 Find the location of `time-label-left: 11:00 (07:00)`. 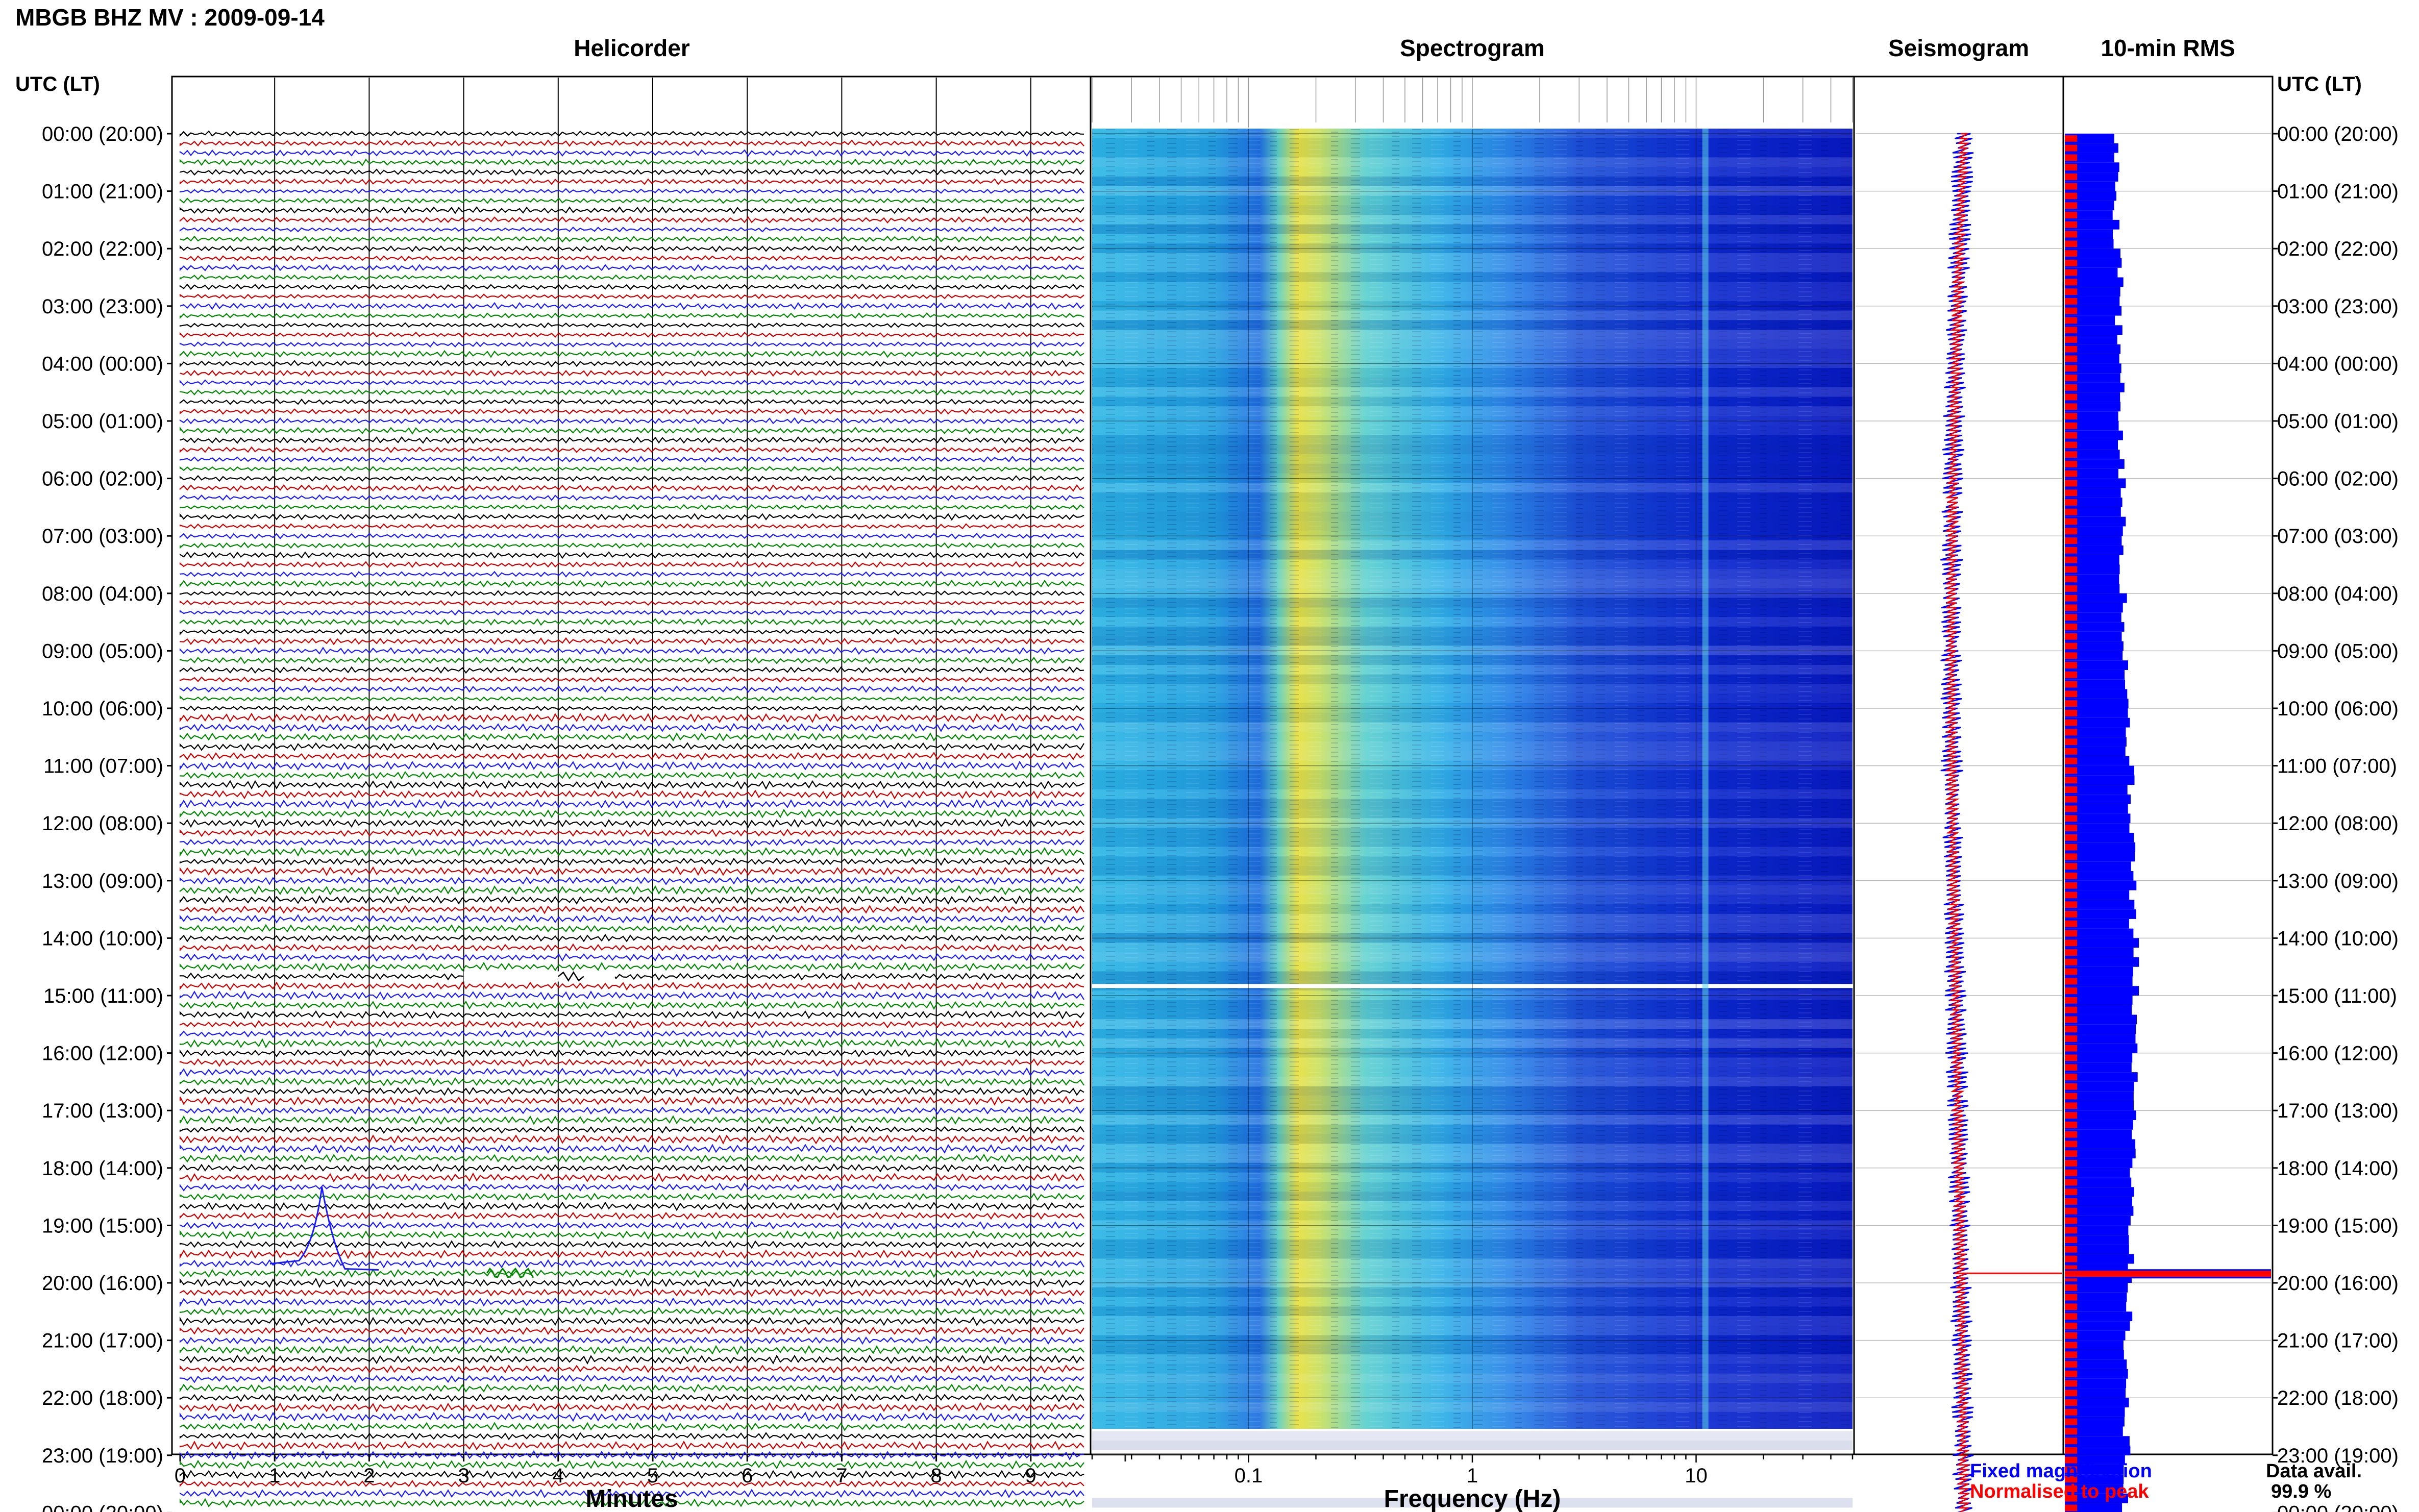

time-label-left: 11:00 (07:00) is located at coordinates (103, 766).